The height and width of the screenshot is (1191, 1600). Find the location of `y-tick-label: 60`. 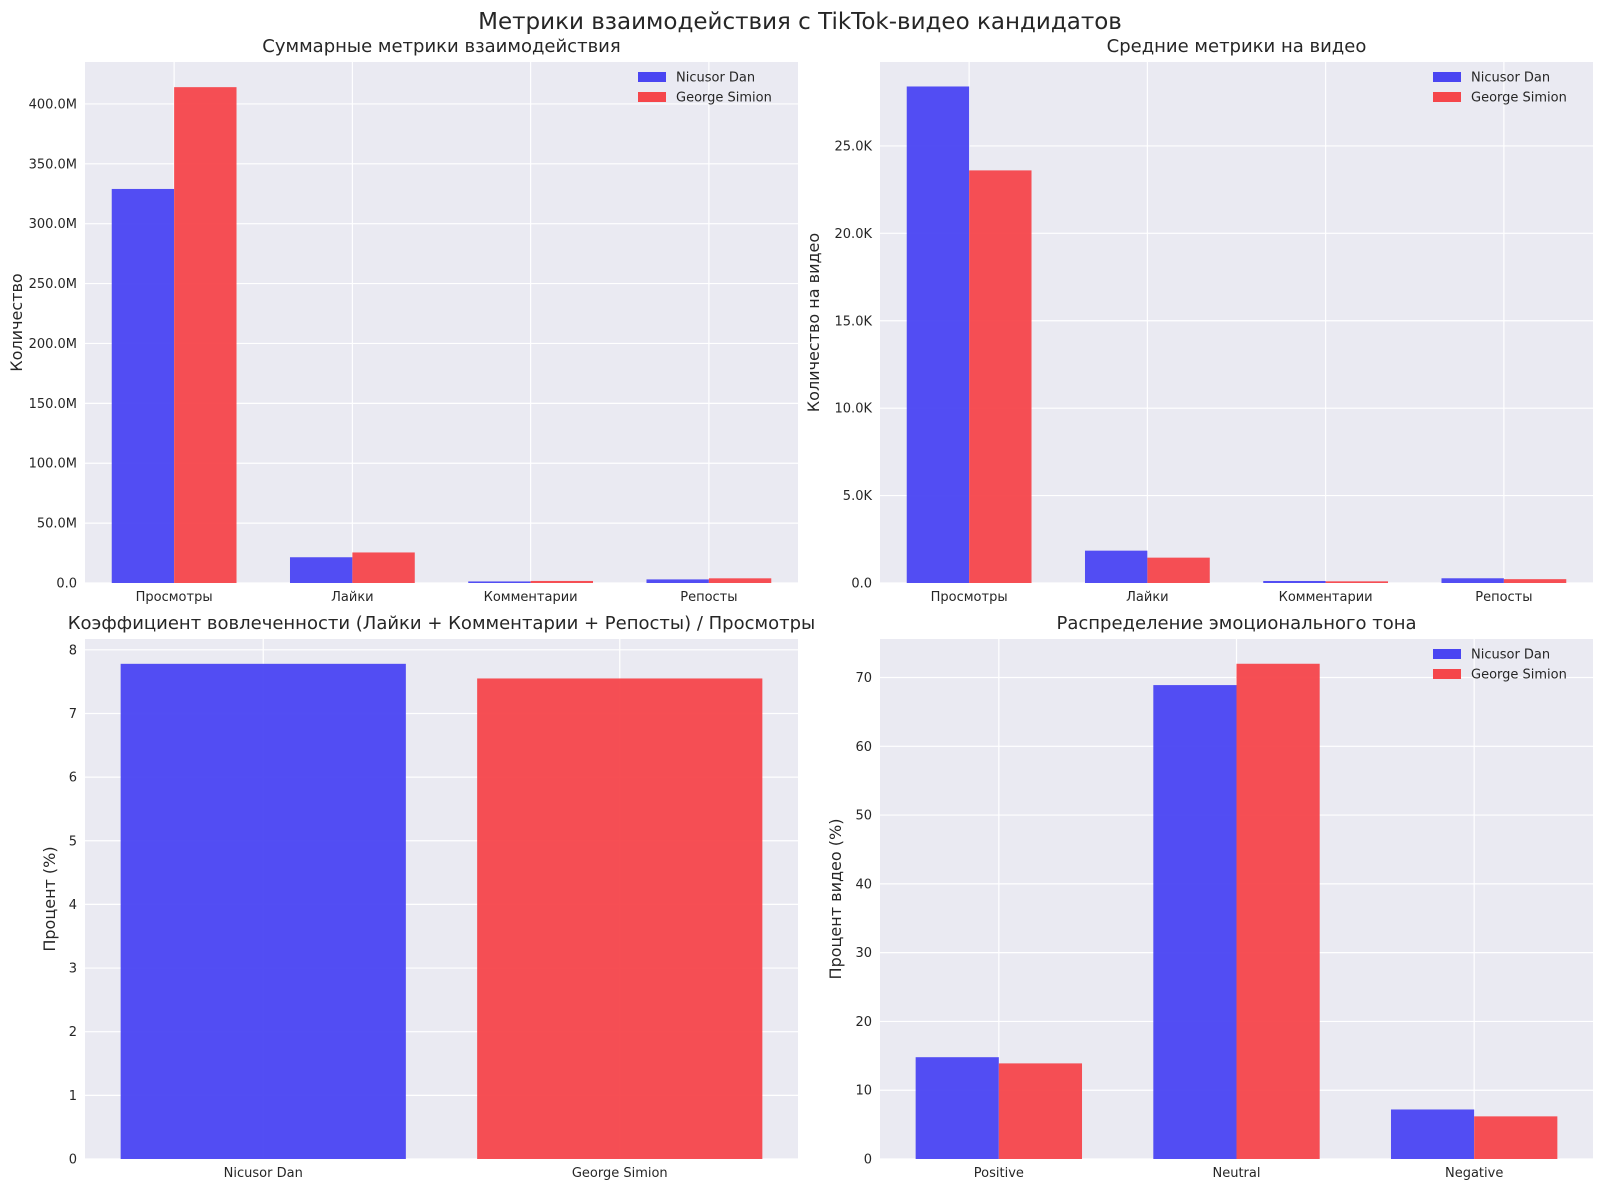

y-tick-label: 60 is located at coordinates (863, 747).